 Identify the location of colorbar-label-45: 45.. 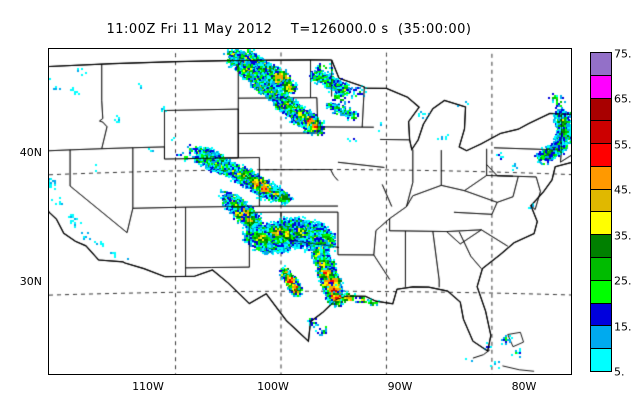
(623, 190).